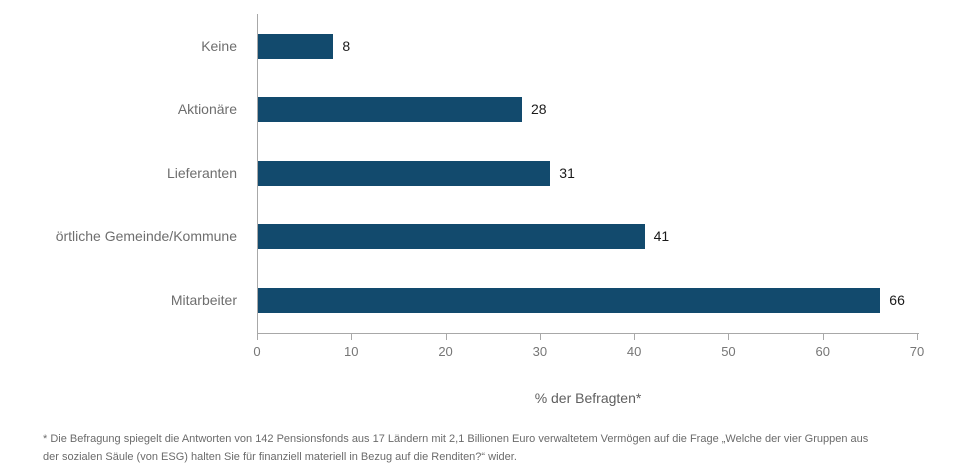 The width and height of the screenshot is (960, 463). I want to click on value-label: 8, so click(346, 45).